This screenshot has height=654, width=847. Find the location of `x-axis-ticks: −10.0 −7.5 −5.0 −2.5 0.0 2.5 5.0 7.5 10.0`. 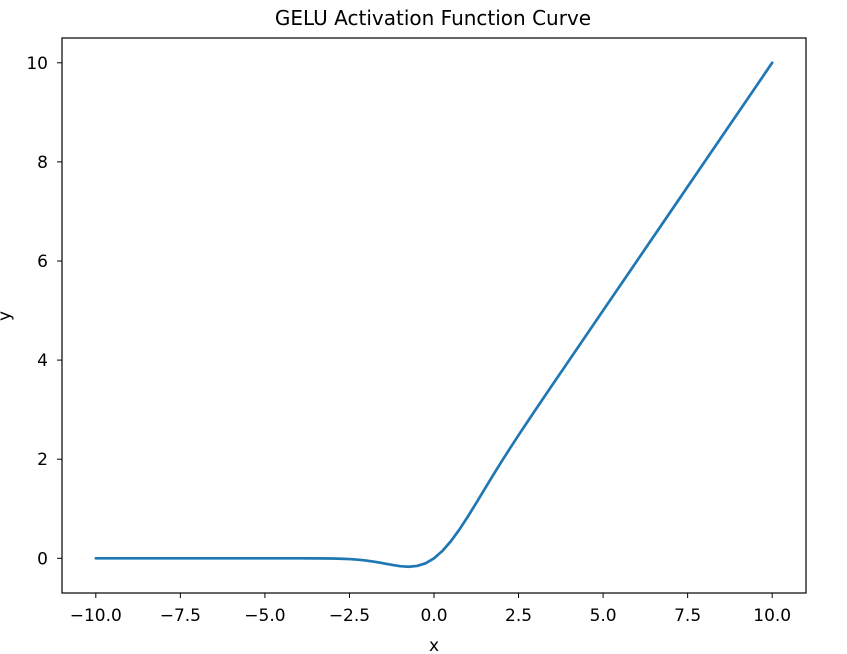

x-axis-ticks: −10.0 −7.5 −5.0 −2.5 0.0 2.5 5.0 7.5 10.0 is located at coordinates (430, 609).